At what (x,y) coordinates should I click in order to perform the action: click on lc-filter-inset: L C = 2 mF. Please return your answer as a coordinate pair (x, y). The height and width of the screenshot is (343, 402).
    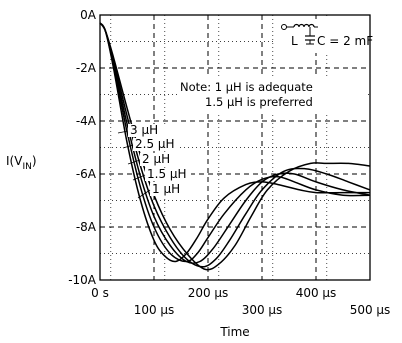
    Looking at the image, I should click on (323, 36).